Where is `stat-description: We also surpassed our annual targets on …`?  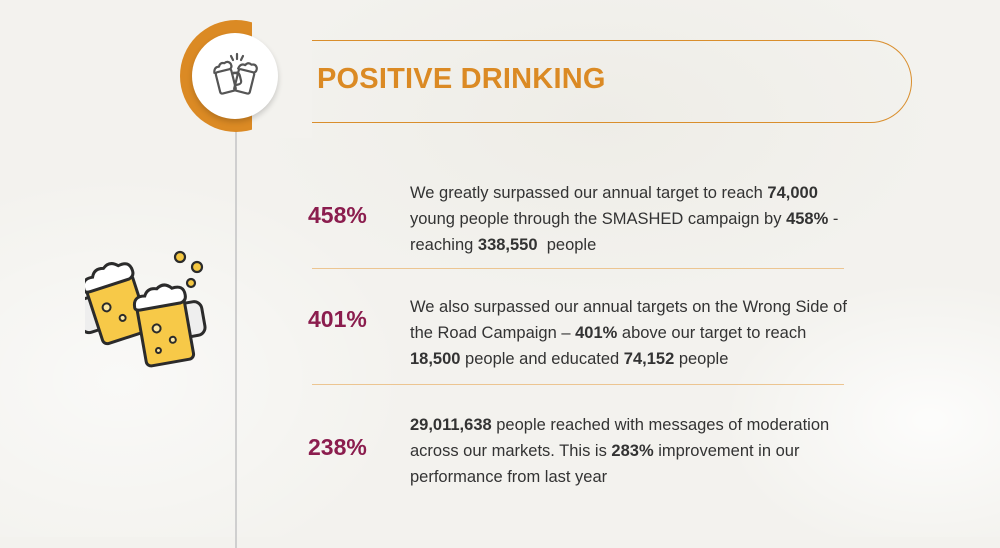
stat-description: We also surpassed our annual targets on … is located at coordinates (628, 333).